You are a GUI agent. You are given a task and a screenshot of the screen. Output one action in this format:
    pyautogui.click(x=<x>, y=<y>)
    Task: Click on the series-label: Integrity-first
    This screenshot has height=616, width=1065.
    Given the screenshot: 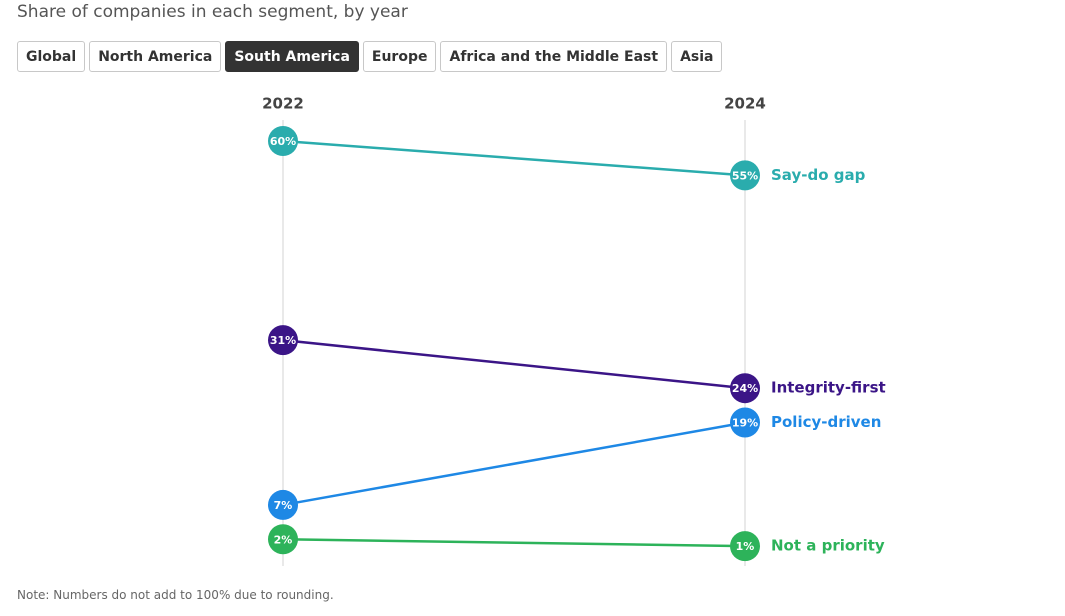 What is the action you would take?
    pyautogui.click(x=828, y=388)
    